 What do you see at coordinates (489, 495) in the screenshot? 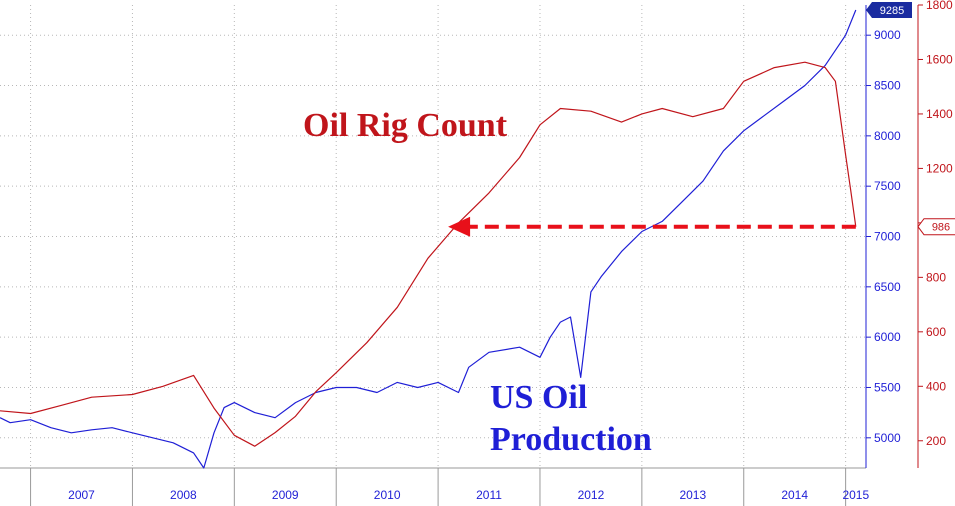
I see `x-tick-label: 2011` at bounding box center [489, 495].